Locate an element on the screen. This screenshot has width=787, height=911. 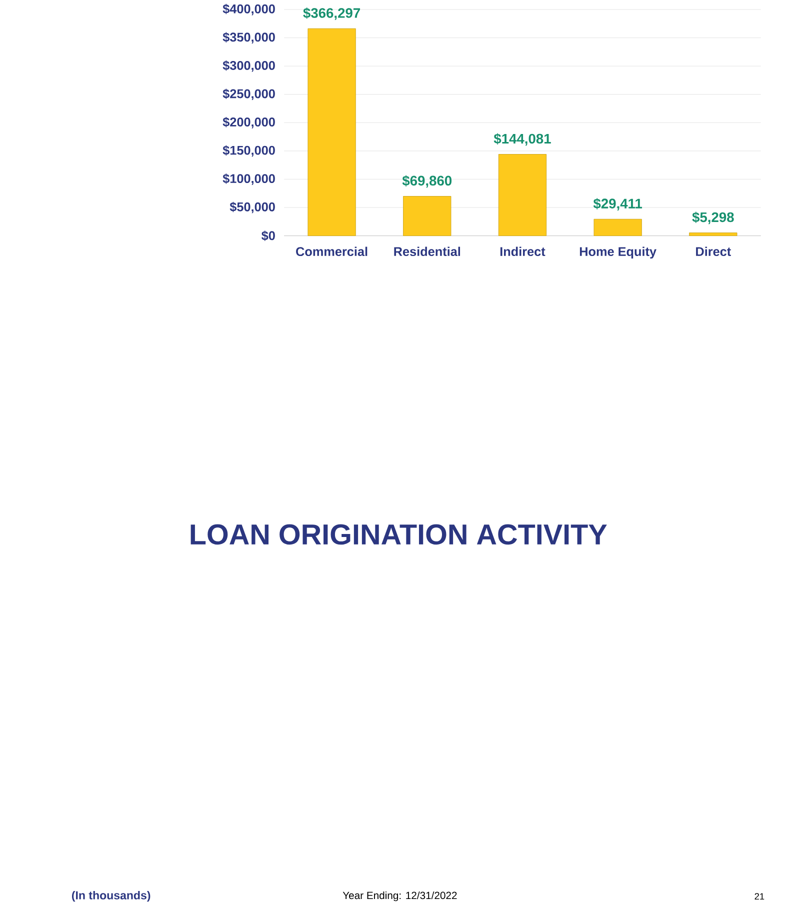
data-label: $29,411 is located at coordinates (618, 204).